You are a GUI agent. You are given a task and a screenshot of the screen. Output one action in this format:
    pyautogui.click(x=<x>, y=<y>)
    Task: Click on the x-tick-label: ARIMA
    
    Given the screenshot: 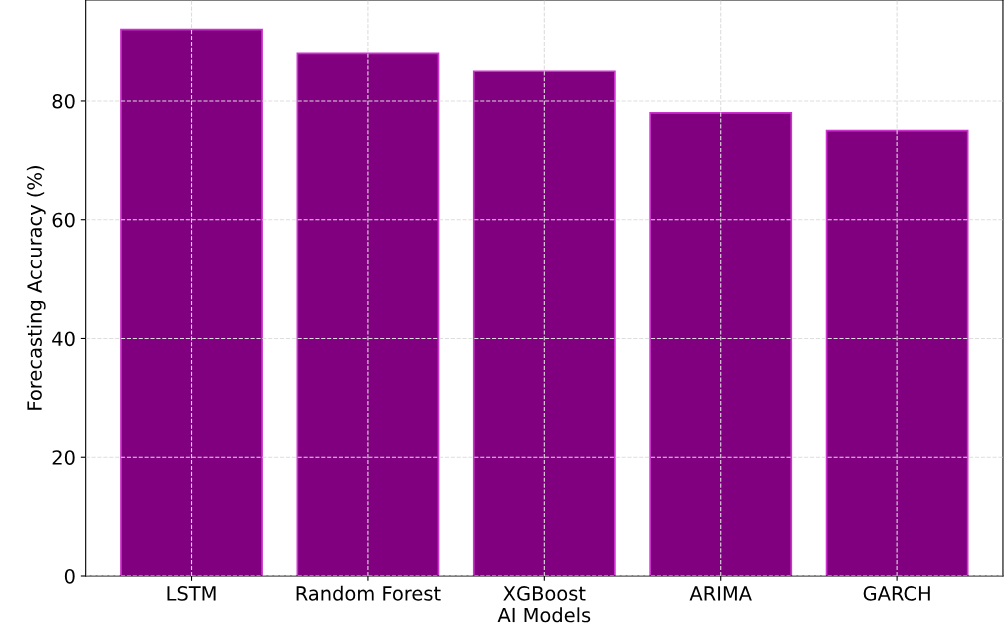 What is the action you would take?
    pyautogui.click(x=720, y=593)
    